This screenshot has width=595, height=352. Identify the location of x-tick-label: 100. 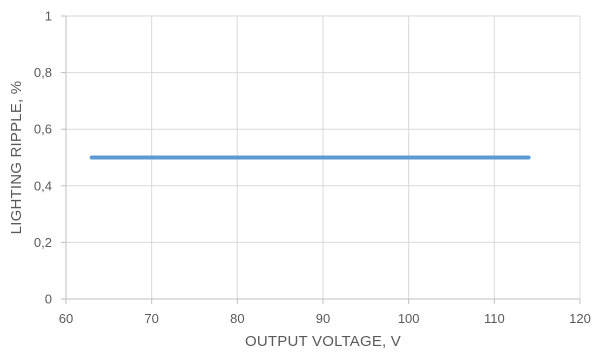
(409, 318).